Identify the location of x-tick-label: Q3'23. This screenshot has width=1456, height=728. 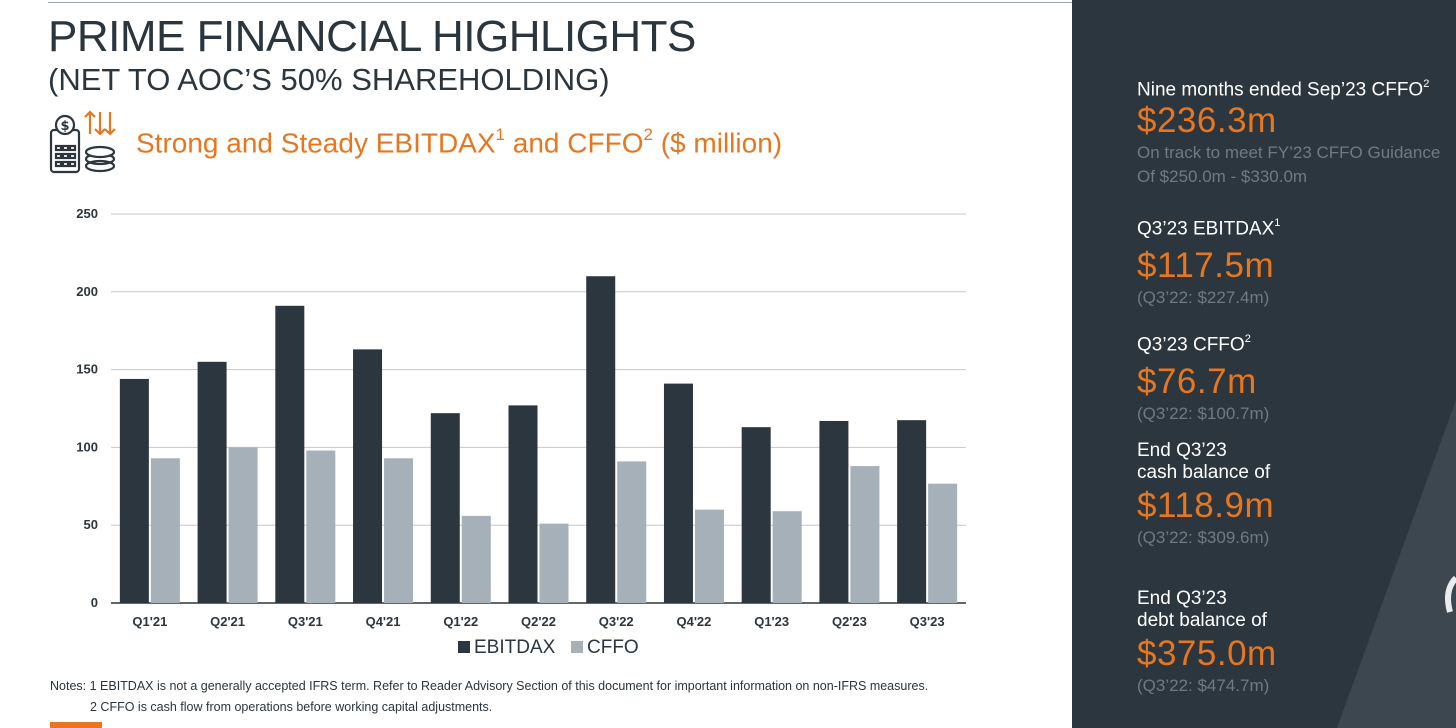
(927, 621).